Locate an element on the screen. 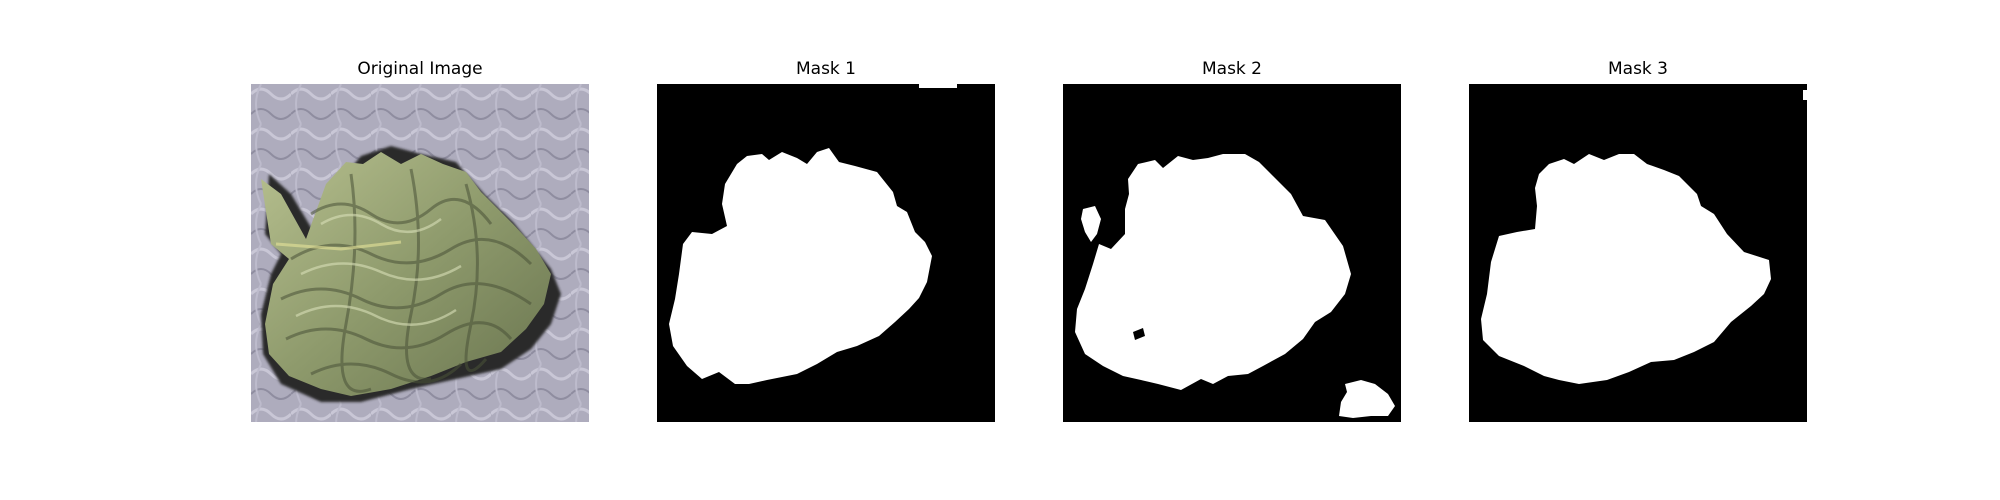  mask-2-panel is located at coordinates (1232, 253).